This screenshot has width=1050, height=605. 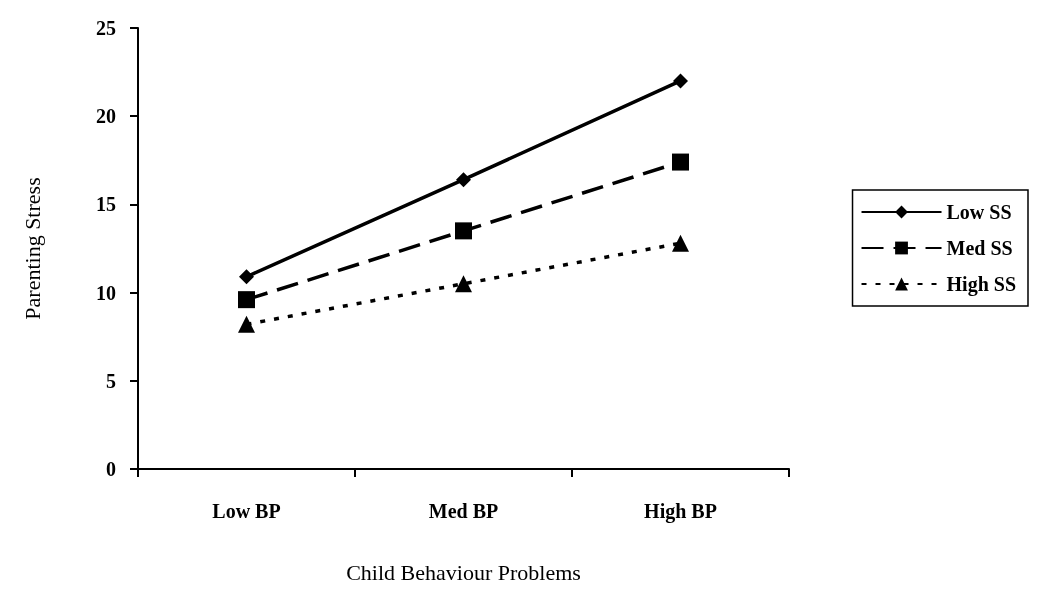 What do you see at coordinates (106, 292) in the screenshot?
I see `y-tick-label: 10` at bounding box center [106, 292].